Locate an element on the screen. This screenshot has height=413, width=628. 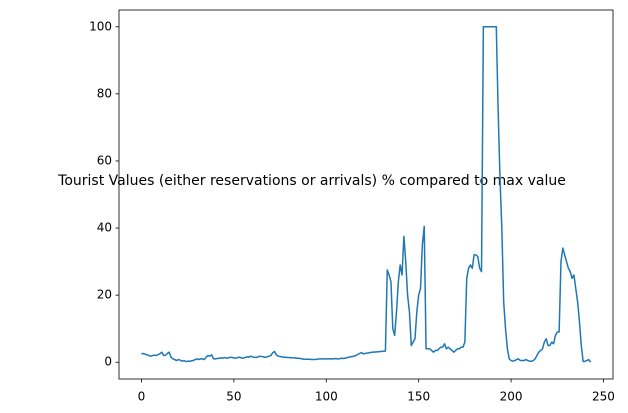
x-tick-label: 50 is located at coordinates (233, 397).